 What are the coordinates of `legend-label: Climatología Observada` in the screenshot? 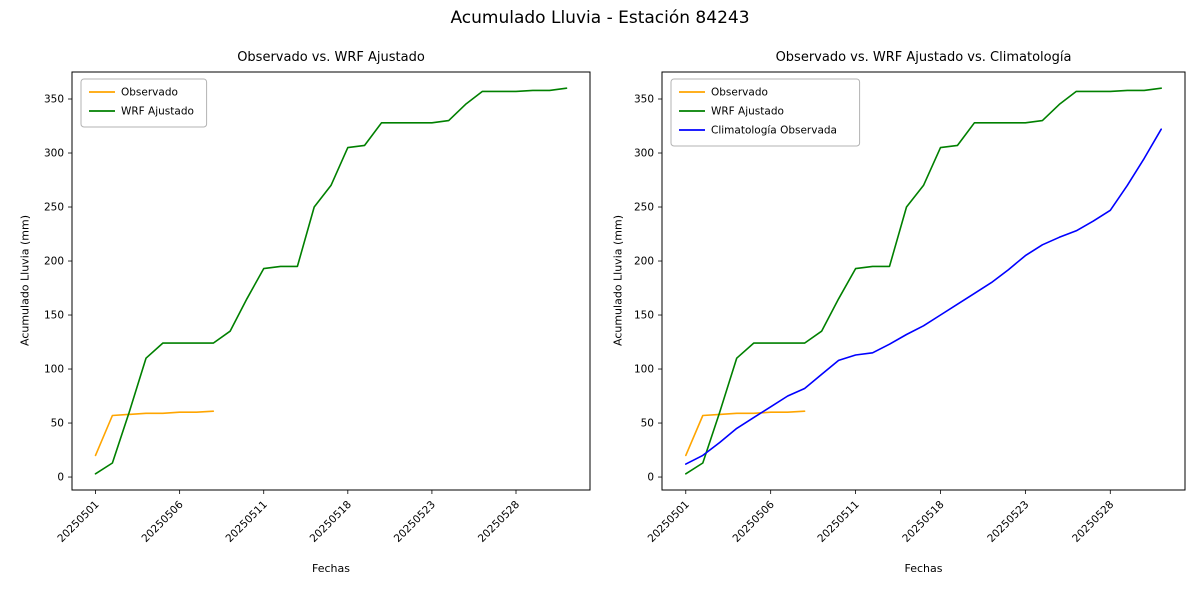 It's located at (774, 131).